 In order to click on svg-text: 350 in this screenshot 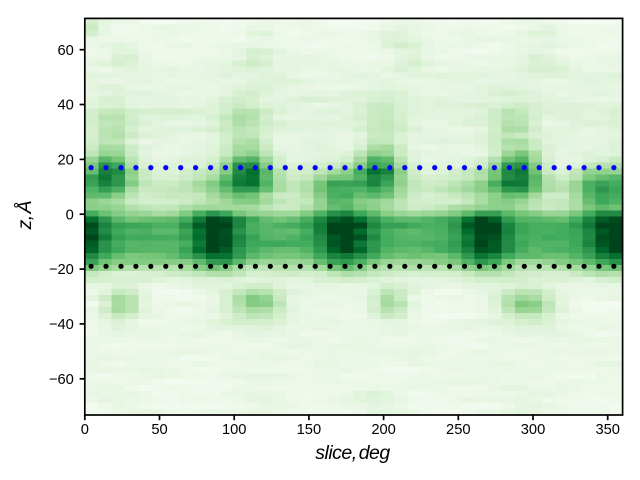, I will do `click(607, 430)`.